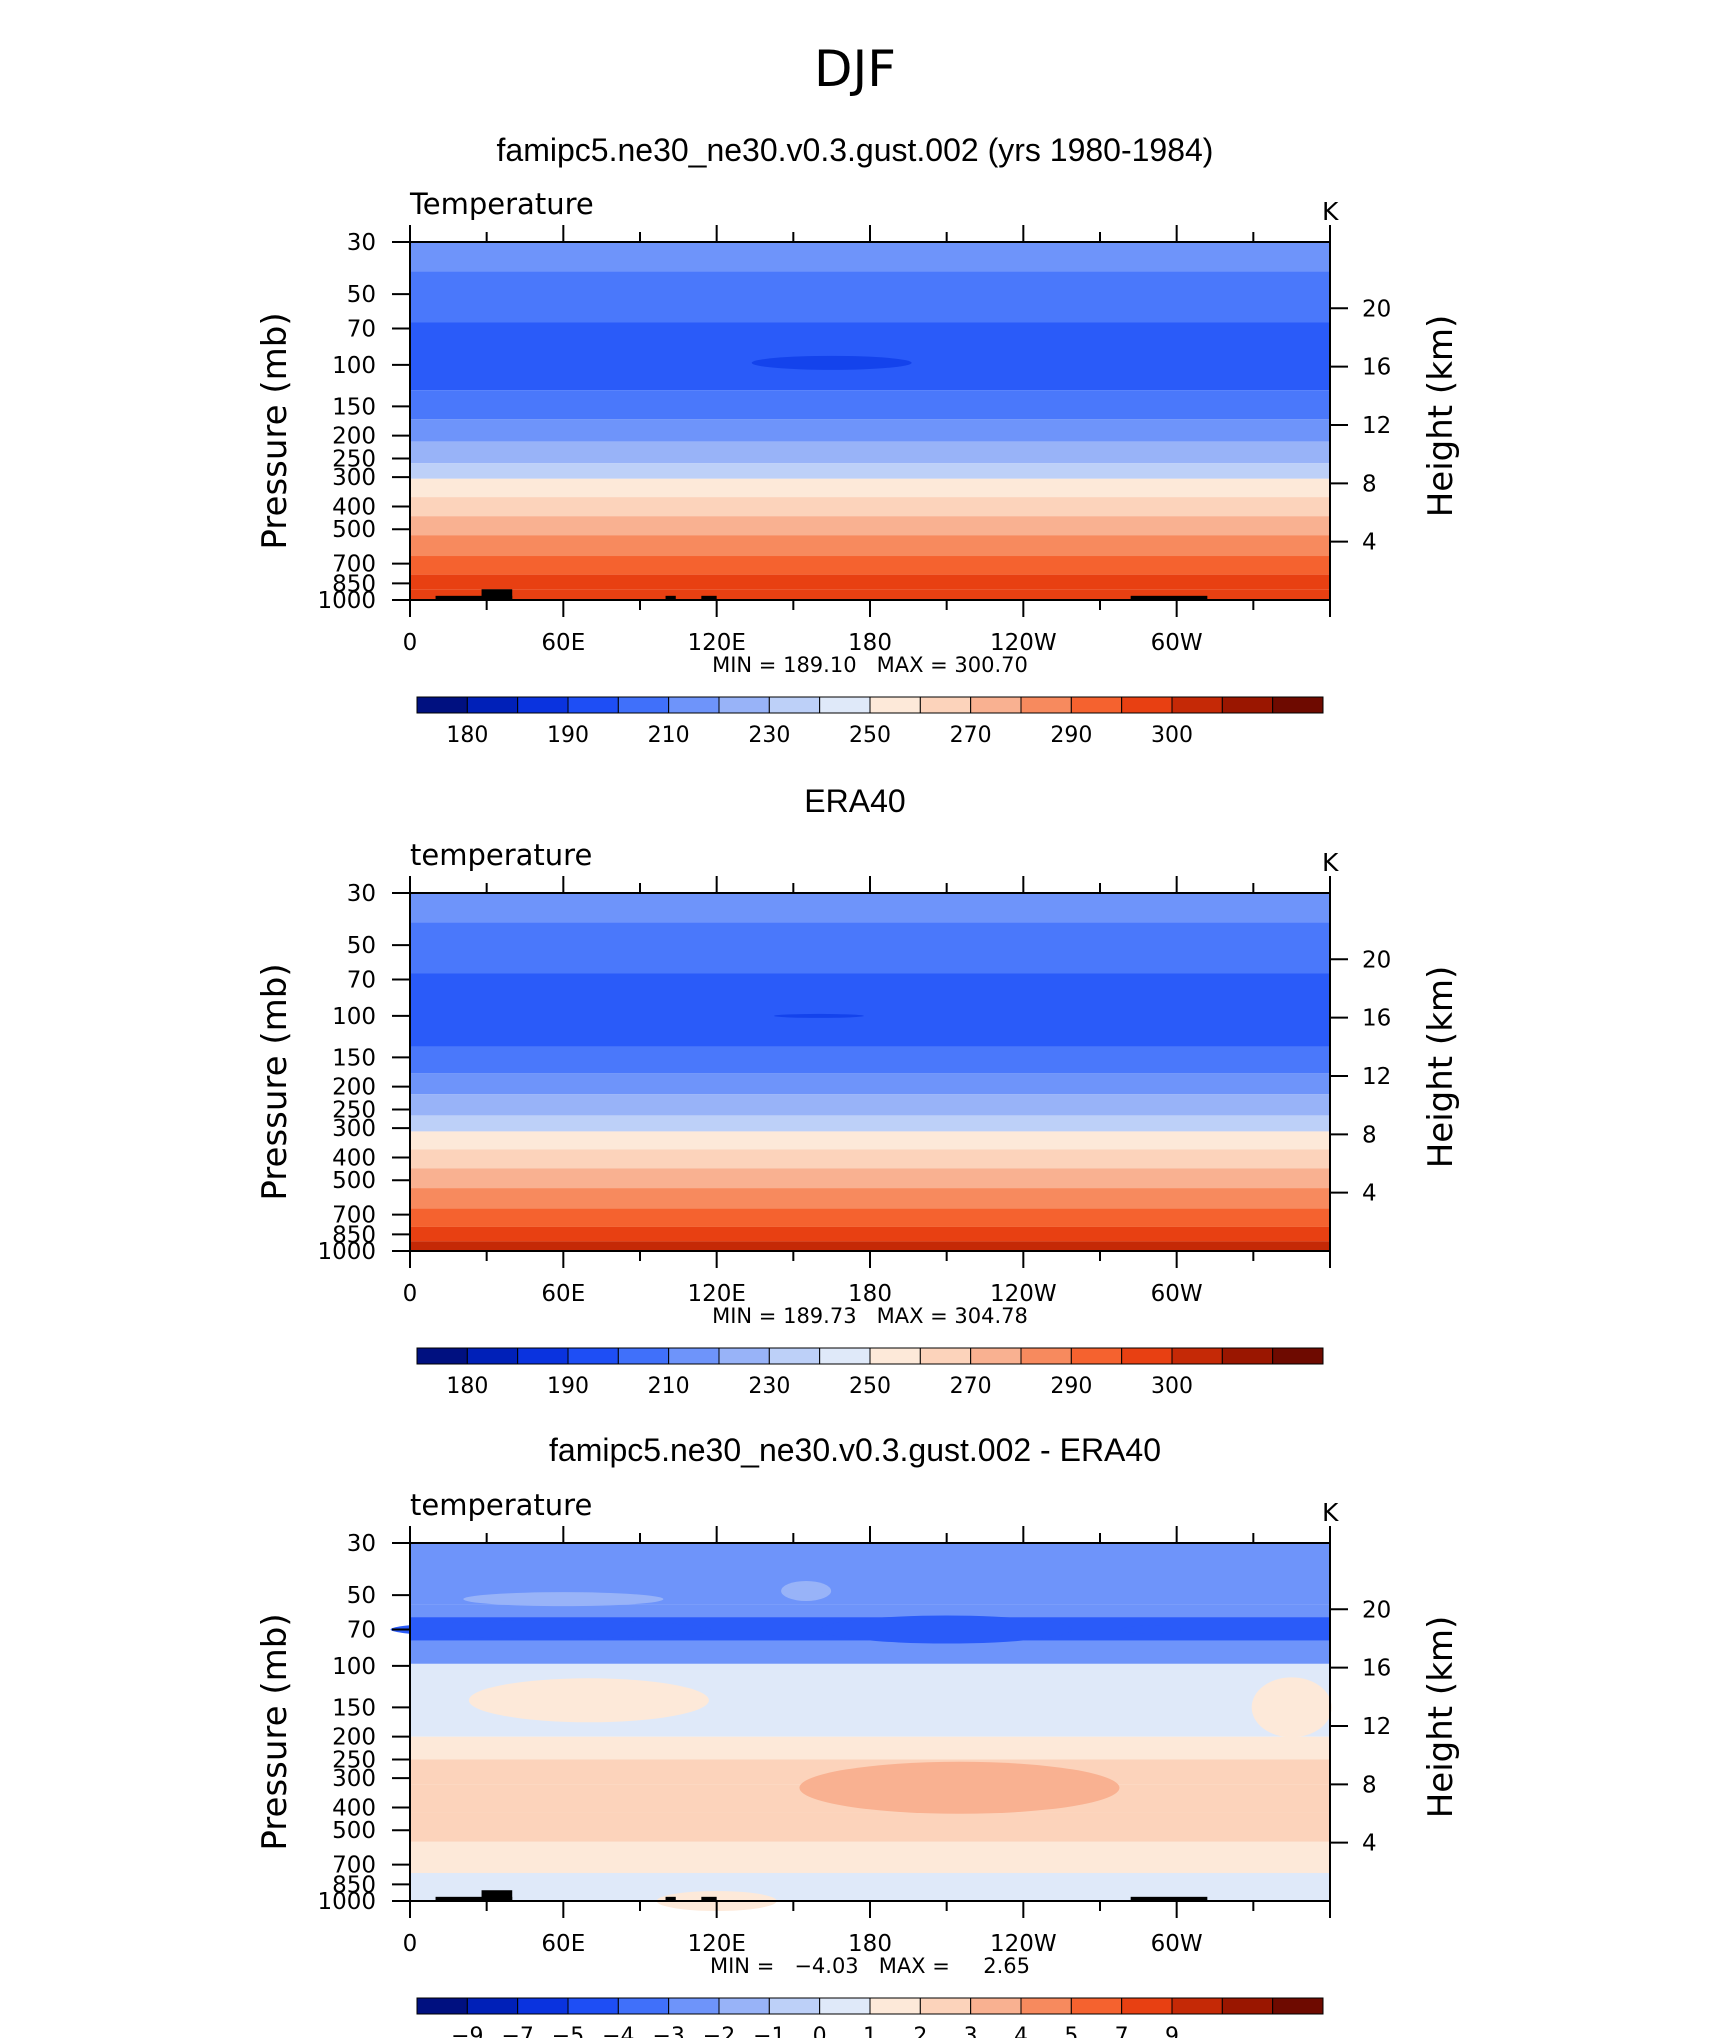  I want to click on colorbar-label: −2, so click(719, 2031).